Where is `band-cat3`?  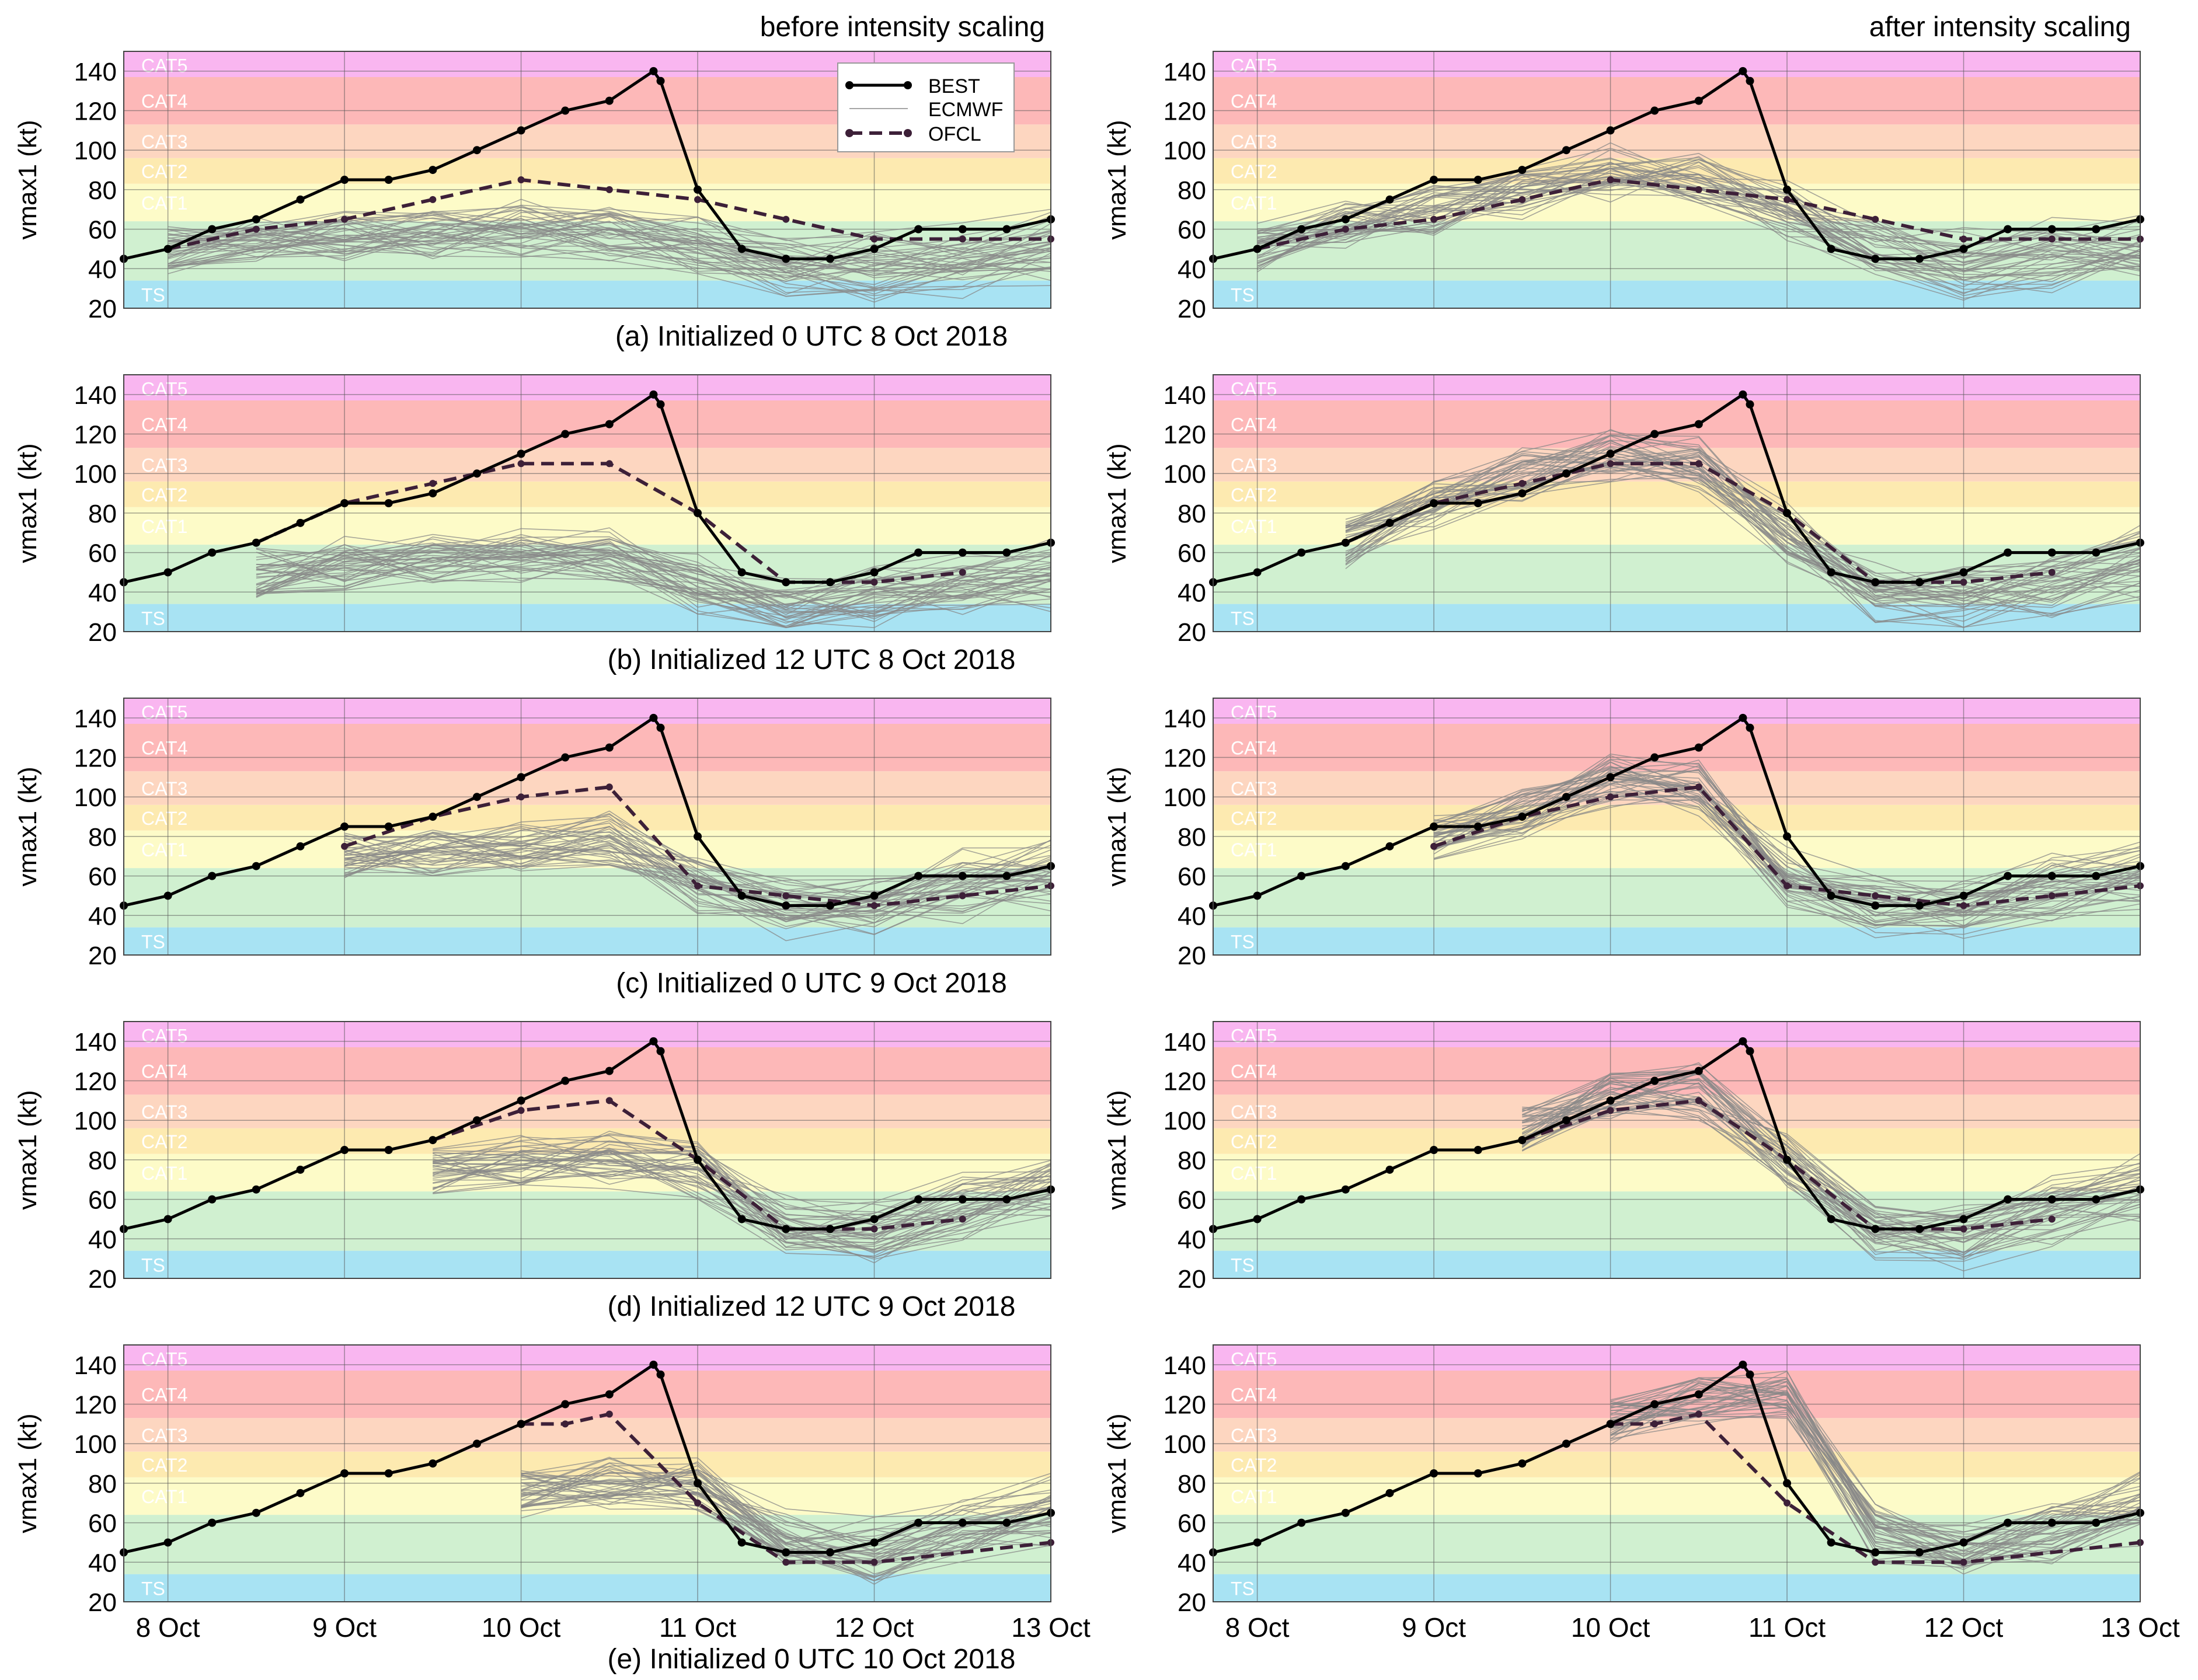
band-cat3 is located at coordinates (587, 1435).